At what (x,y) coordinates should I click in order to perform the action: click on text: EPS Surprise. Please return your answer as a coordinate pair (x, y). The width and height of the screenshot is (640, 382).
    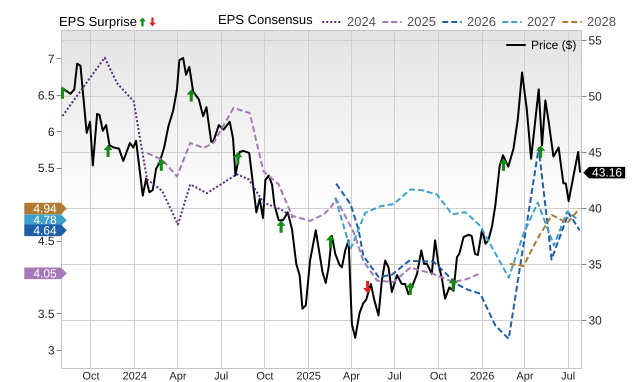
    Looking at the image, I should click on (98, 21).